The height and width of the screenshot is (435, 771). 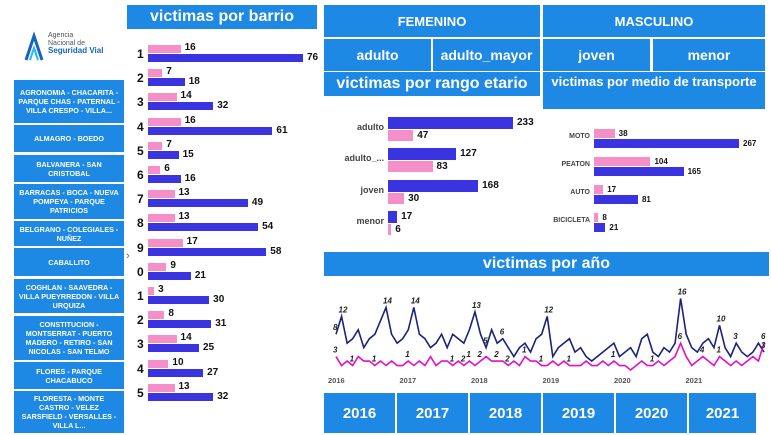 What do you see at coordinates (468, 153) in the screenshot?
I see `age-value-blue: 127` at bounding box center [468, 153].